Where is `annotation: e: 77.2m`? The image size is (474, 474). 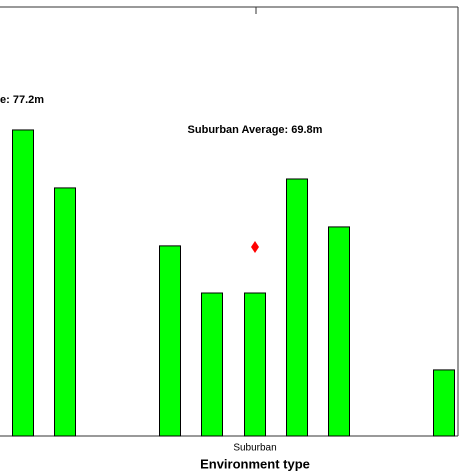 annotation: e: 77.2m is located at coordinates (22, 100).